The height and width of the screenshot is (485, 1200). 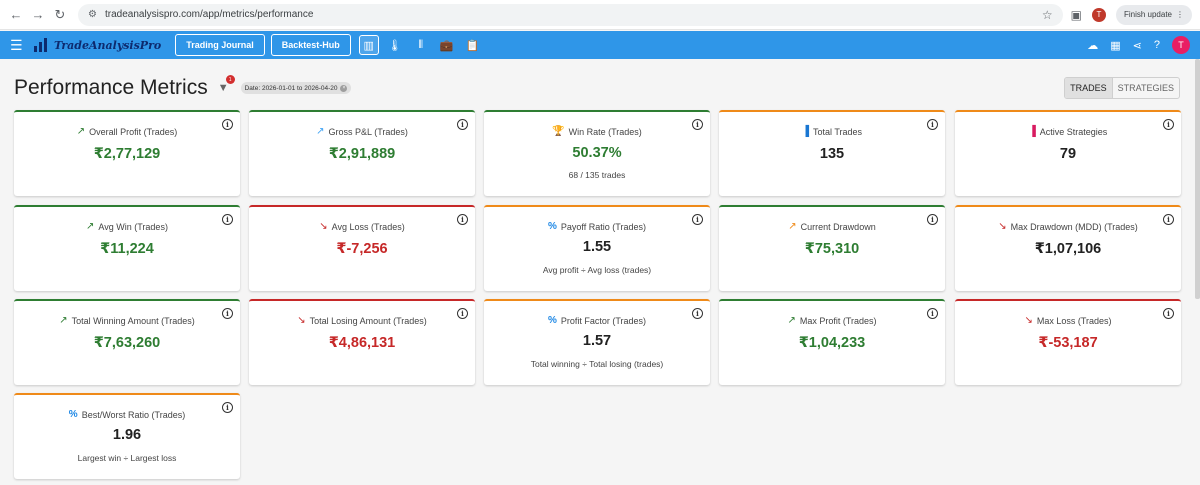 I want to click on share-icon: ⋖, so click(x=1137, y=45).